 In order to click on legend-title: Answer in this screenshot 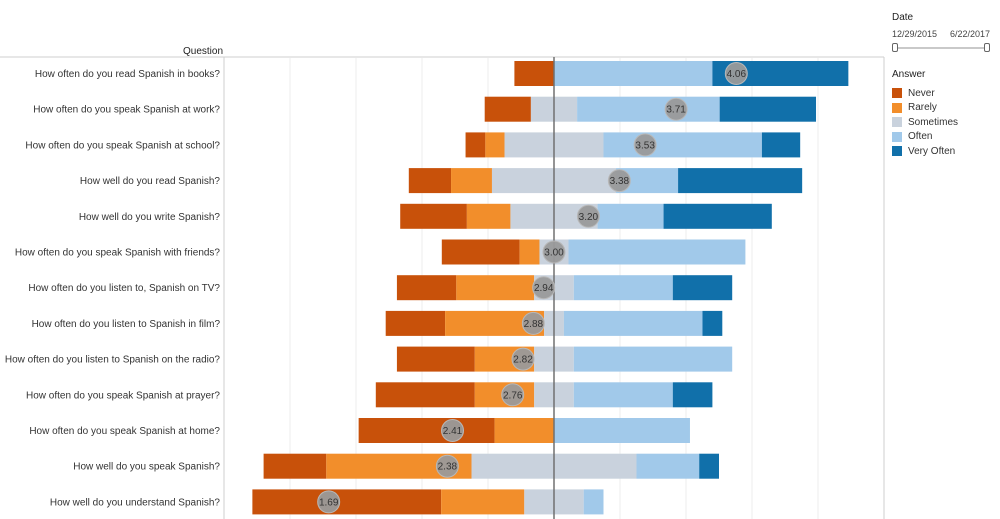, I will do `click(909, 74)`.